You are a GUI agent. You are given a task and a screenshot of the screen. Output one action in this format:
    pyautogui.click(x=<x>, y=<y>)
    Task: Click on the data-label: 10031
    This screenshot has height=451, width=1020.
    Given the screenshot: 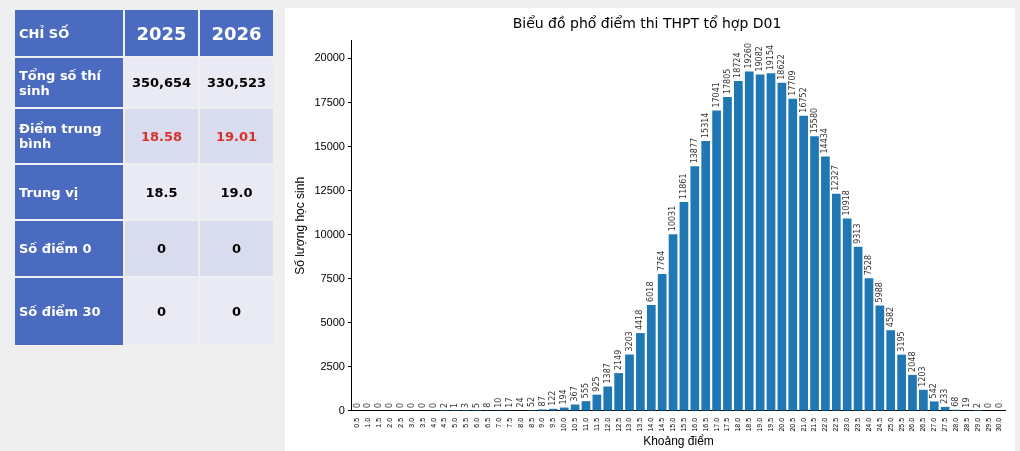 What is the action you would take?
    pyautogui.click(x=673, y=218)
    